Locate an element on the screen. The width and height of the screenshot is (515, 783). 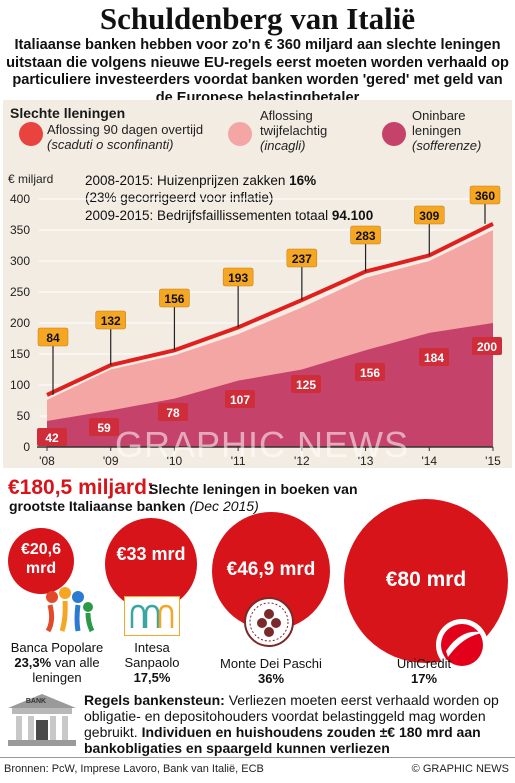
x-tick-label: '14 is located at coordinates (429, 461).